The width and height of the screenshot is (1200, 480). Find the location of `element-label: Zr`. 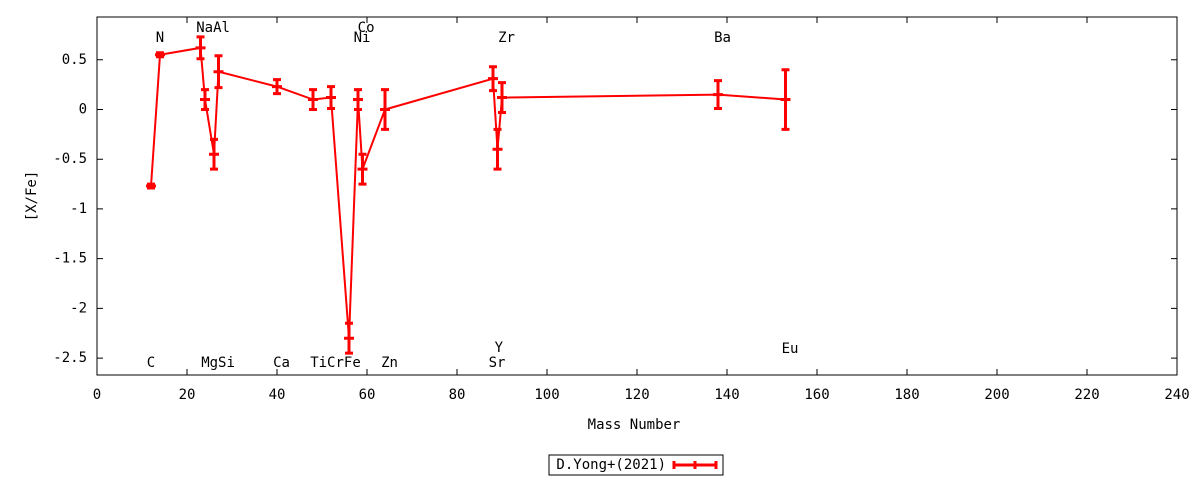

element-label: Zr is located at coordinates (506, 38).